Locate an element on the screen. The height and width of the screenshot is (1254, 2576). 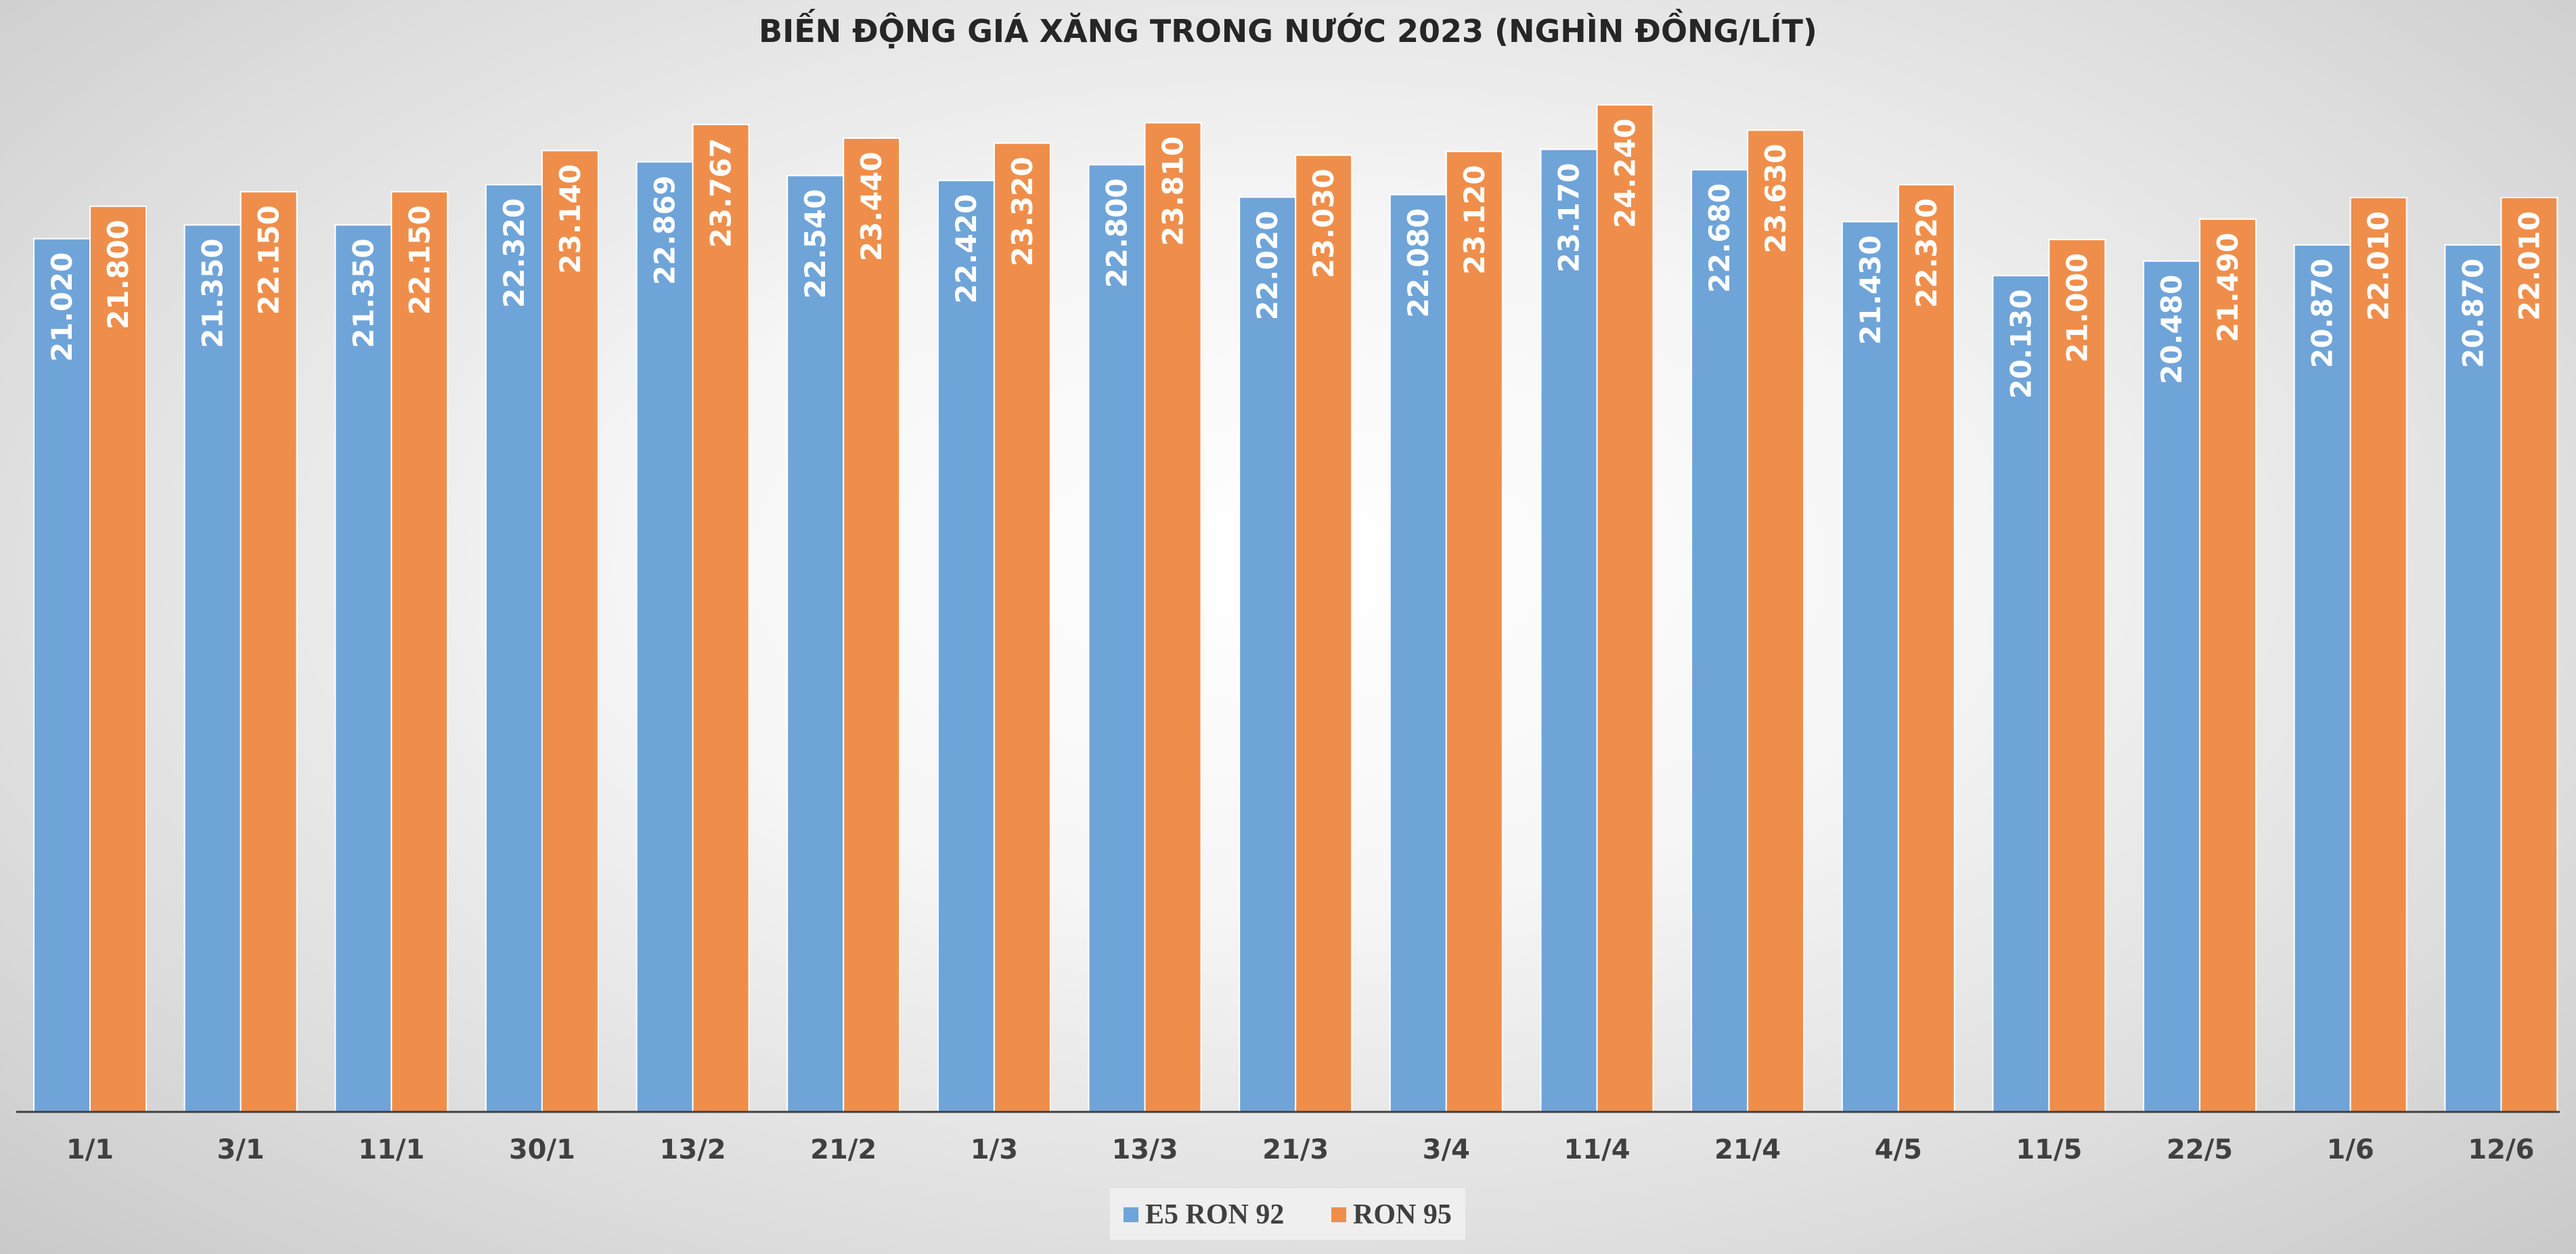
data-label-ron-95-6: 23.320 is located at coordinates (1022, 212).